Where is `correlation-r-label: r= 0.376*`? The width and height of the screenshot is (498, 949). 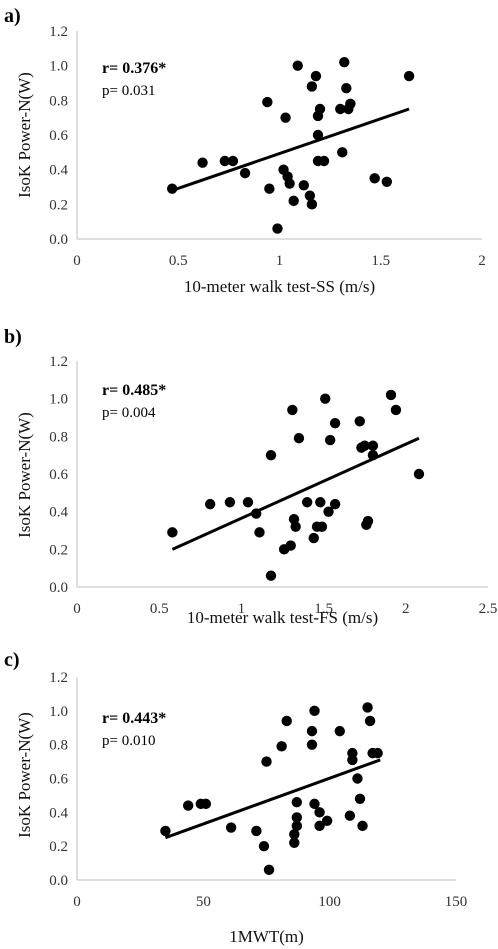 correlation-r-label: r= 0.376* is located at coordinates (134, 68).